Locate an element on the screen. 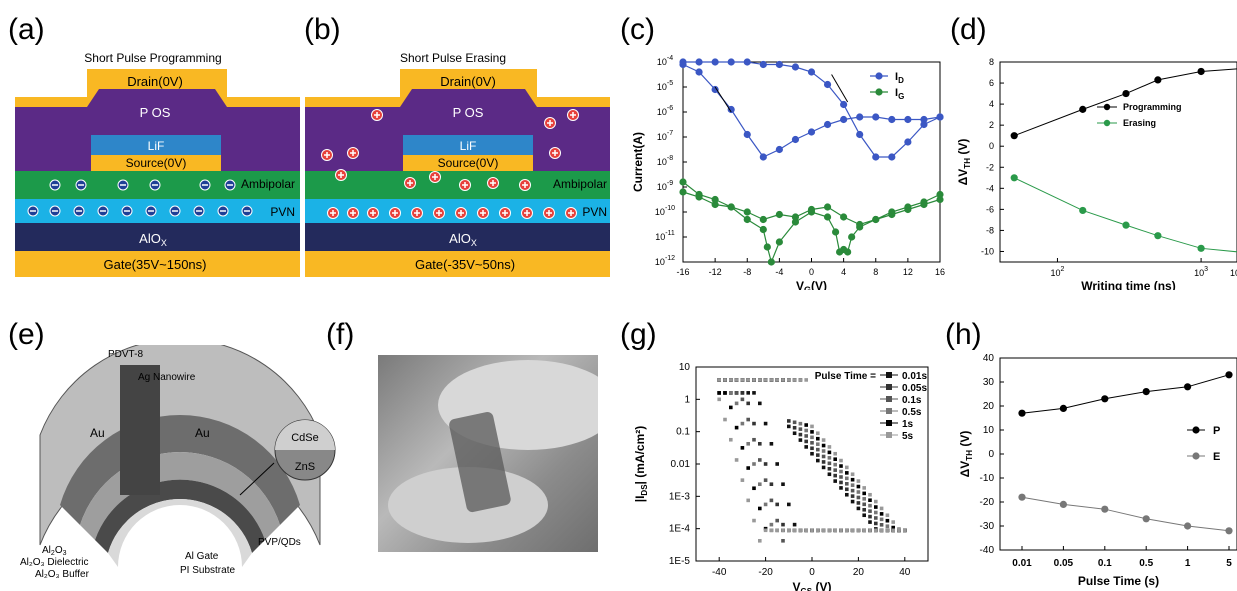  drain-label: Drain(0V) is located at coordinates (155, 81).